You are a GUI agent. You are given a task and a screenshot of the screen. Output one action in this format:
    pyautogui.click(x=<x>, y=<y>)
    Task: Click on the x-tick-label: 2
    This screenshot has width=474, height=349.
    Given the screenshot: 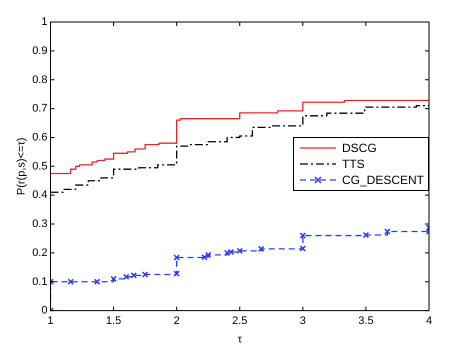 What is the action you would take?
    pyautogui.click(x=177, y=321)
    